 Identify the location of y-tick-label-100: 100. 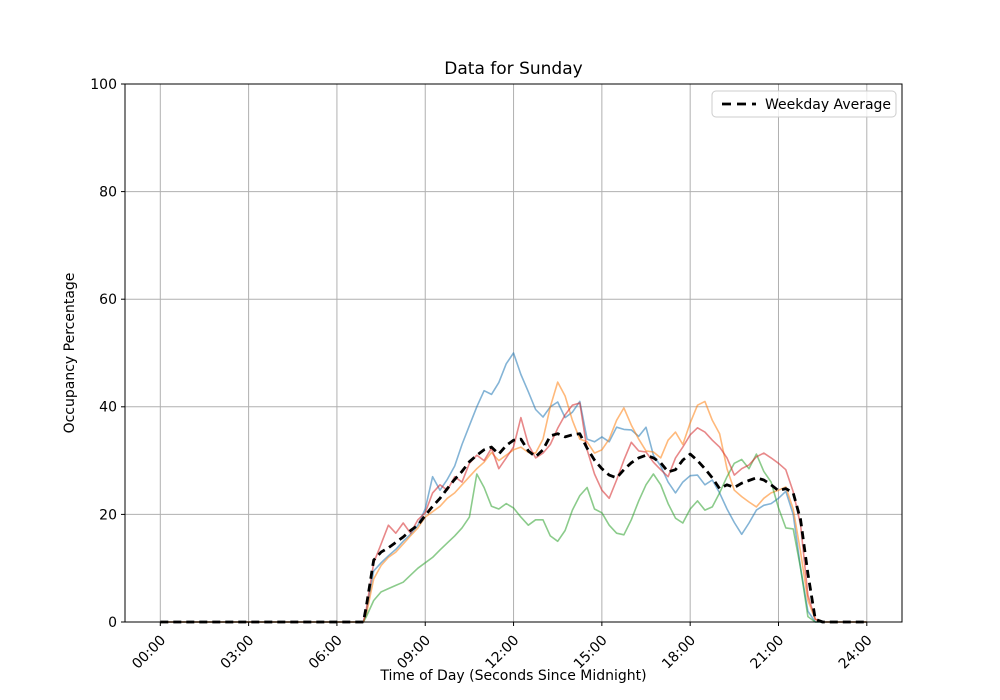
(103, 85).